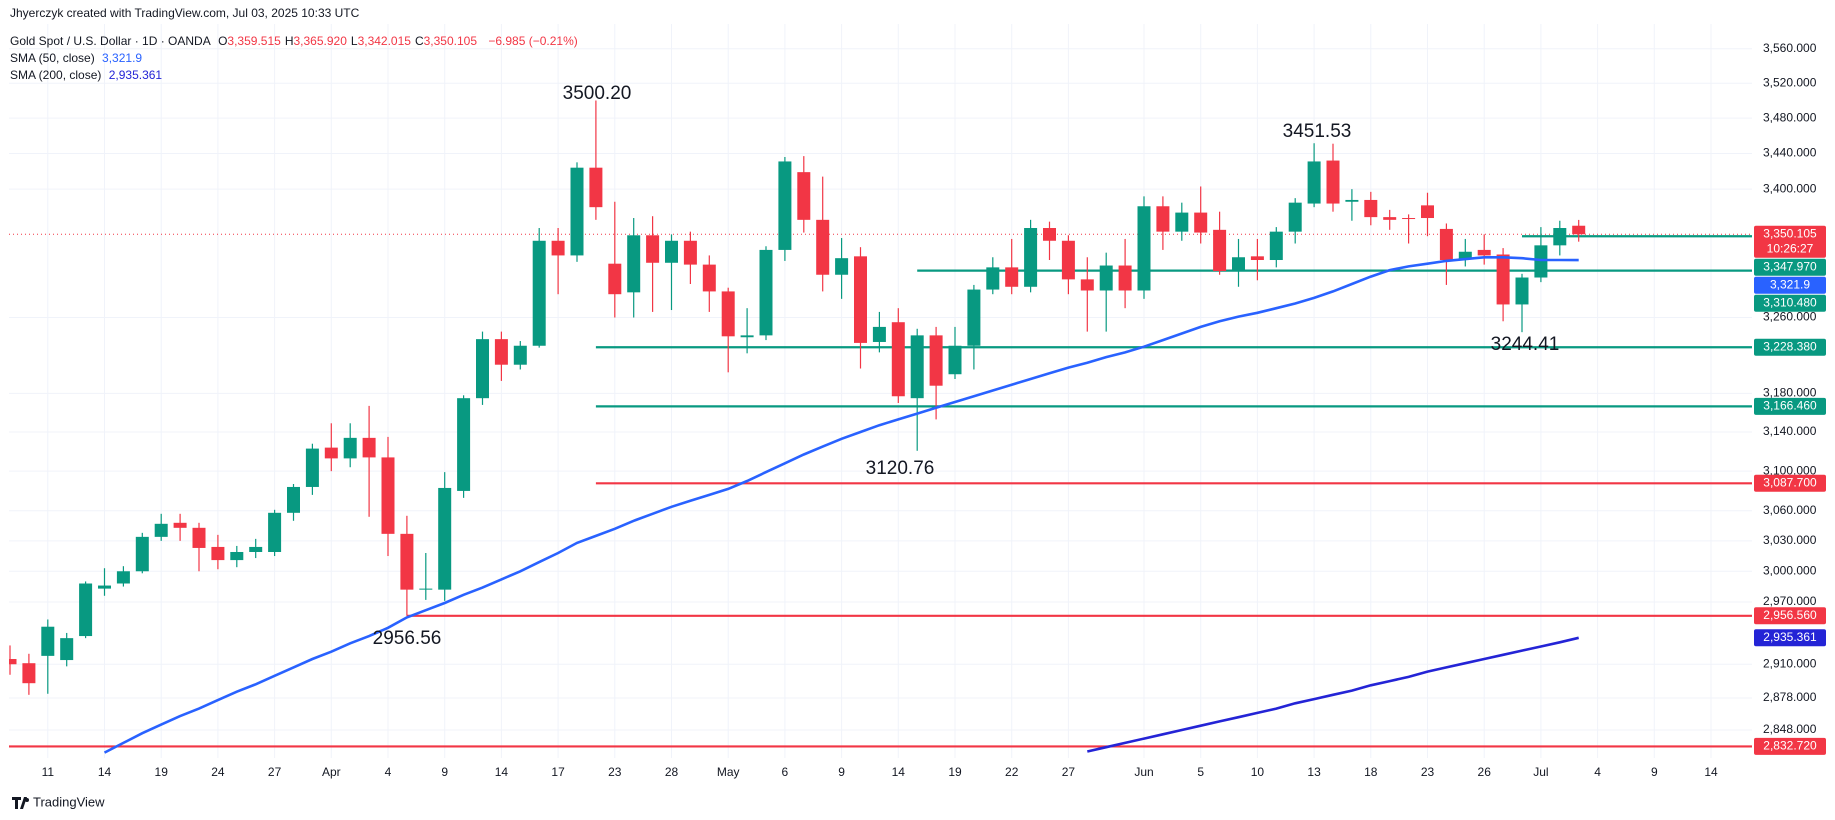  I want to click on price-label: 2,956.560, so click(1790, 615).